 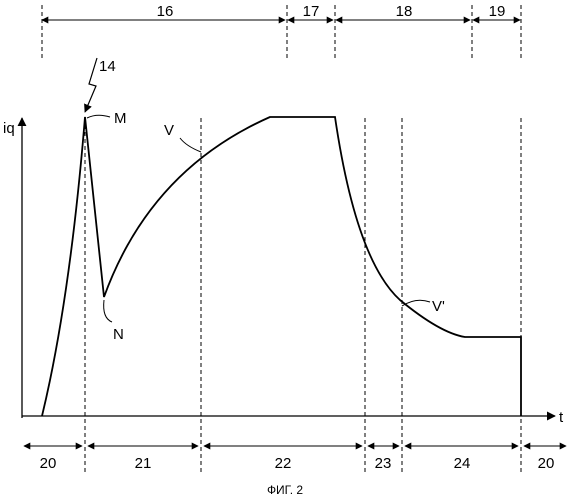 What do you see at coordinates (497, 11) in the screenshot?
I see `phase-label-19: 19` at bounding box center [497, 11].